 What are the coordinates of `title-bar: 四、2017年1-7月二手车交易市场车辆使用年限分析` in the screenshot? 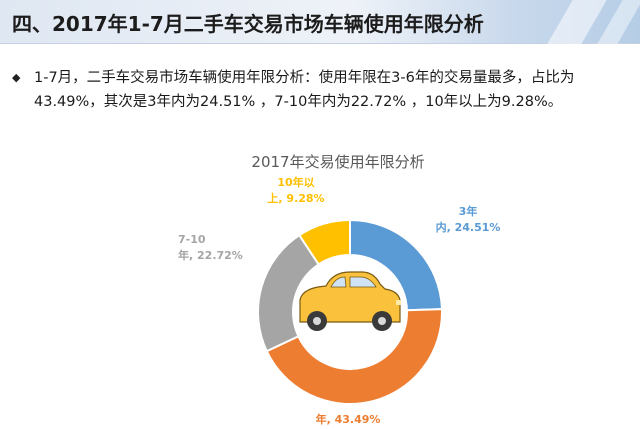 It's located at (320, 22).